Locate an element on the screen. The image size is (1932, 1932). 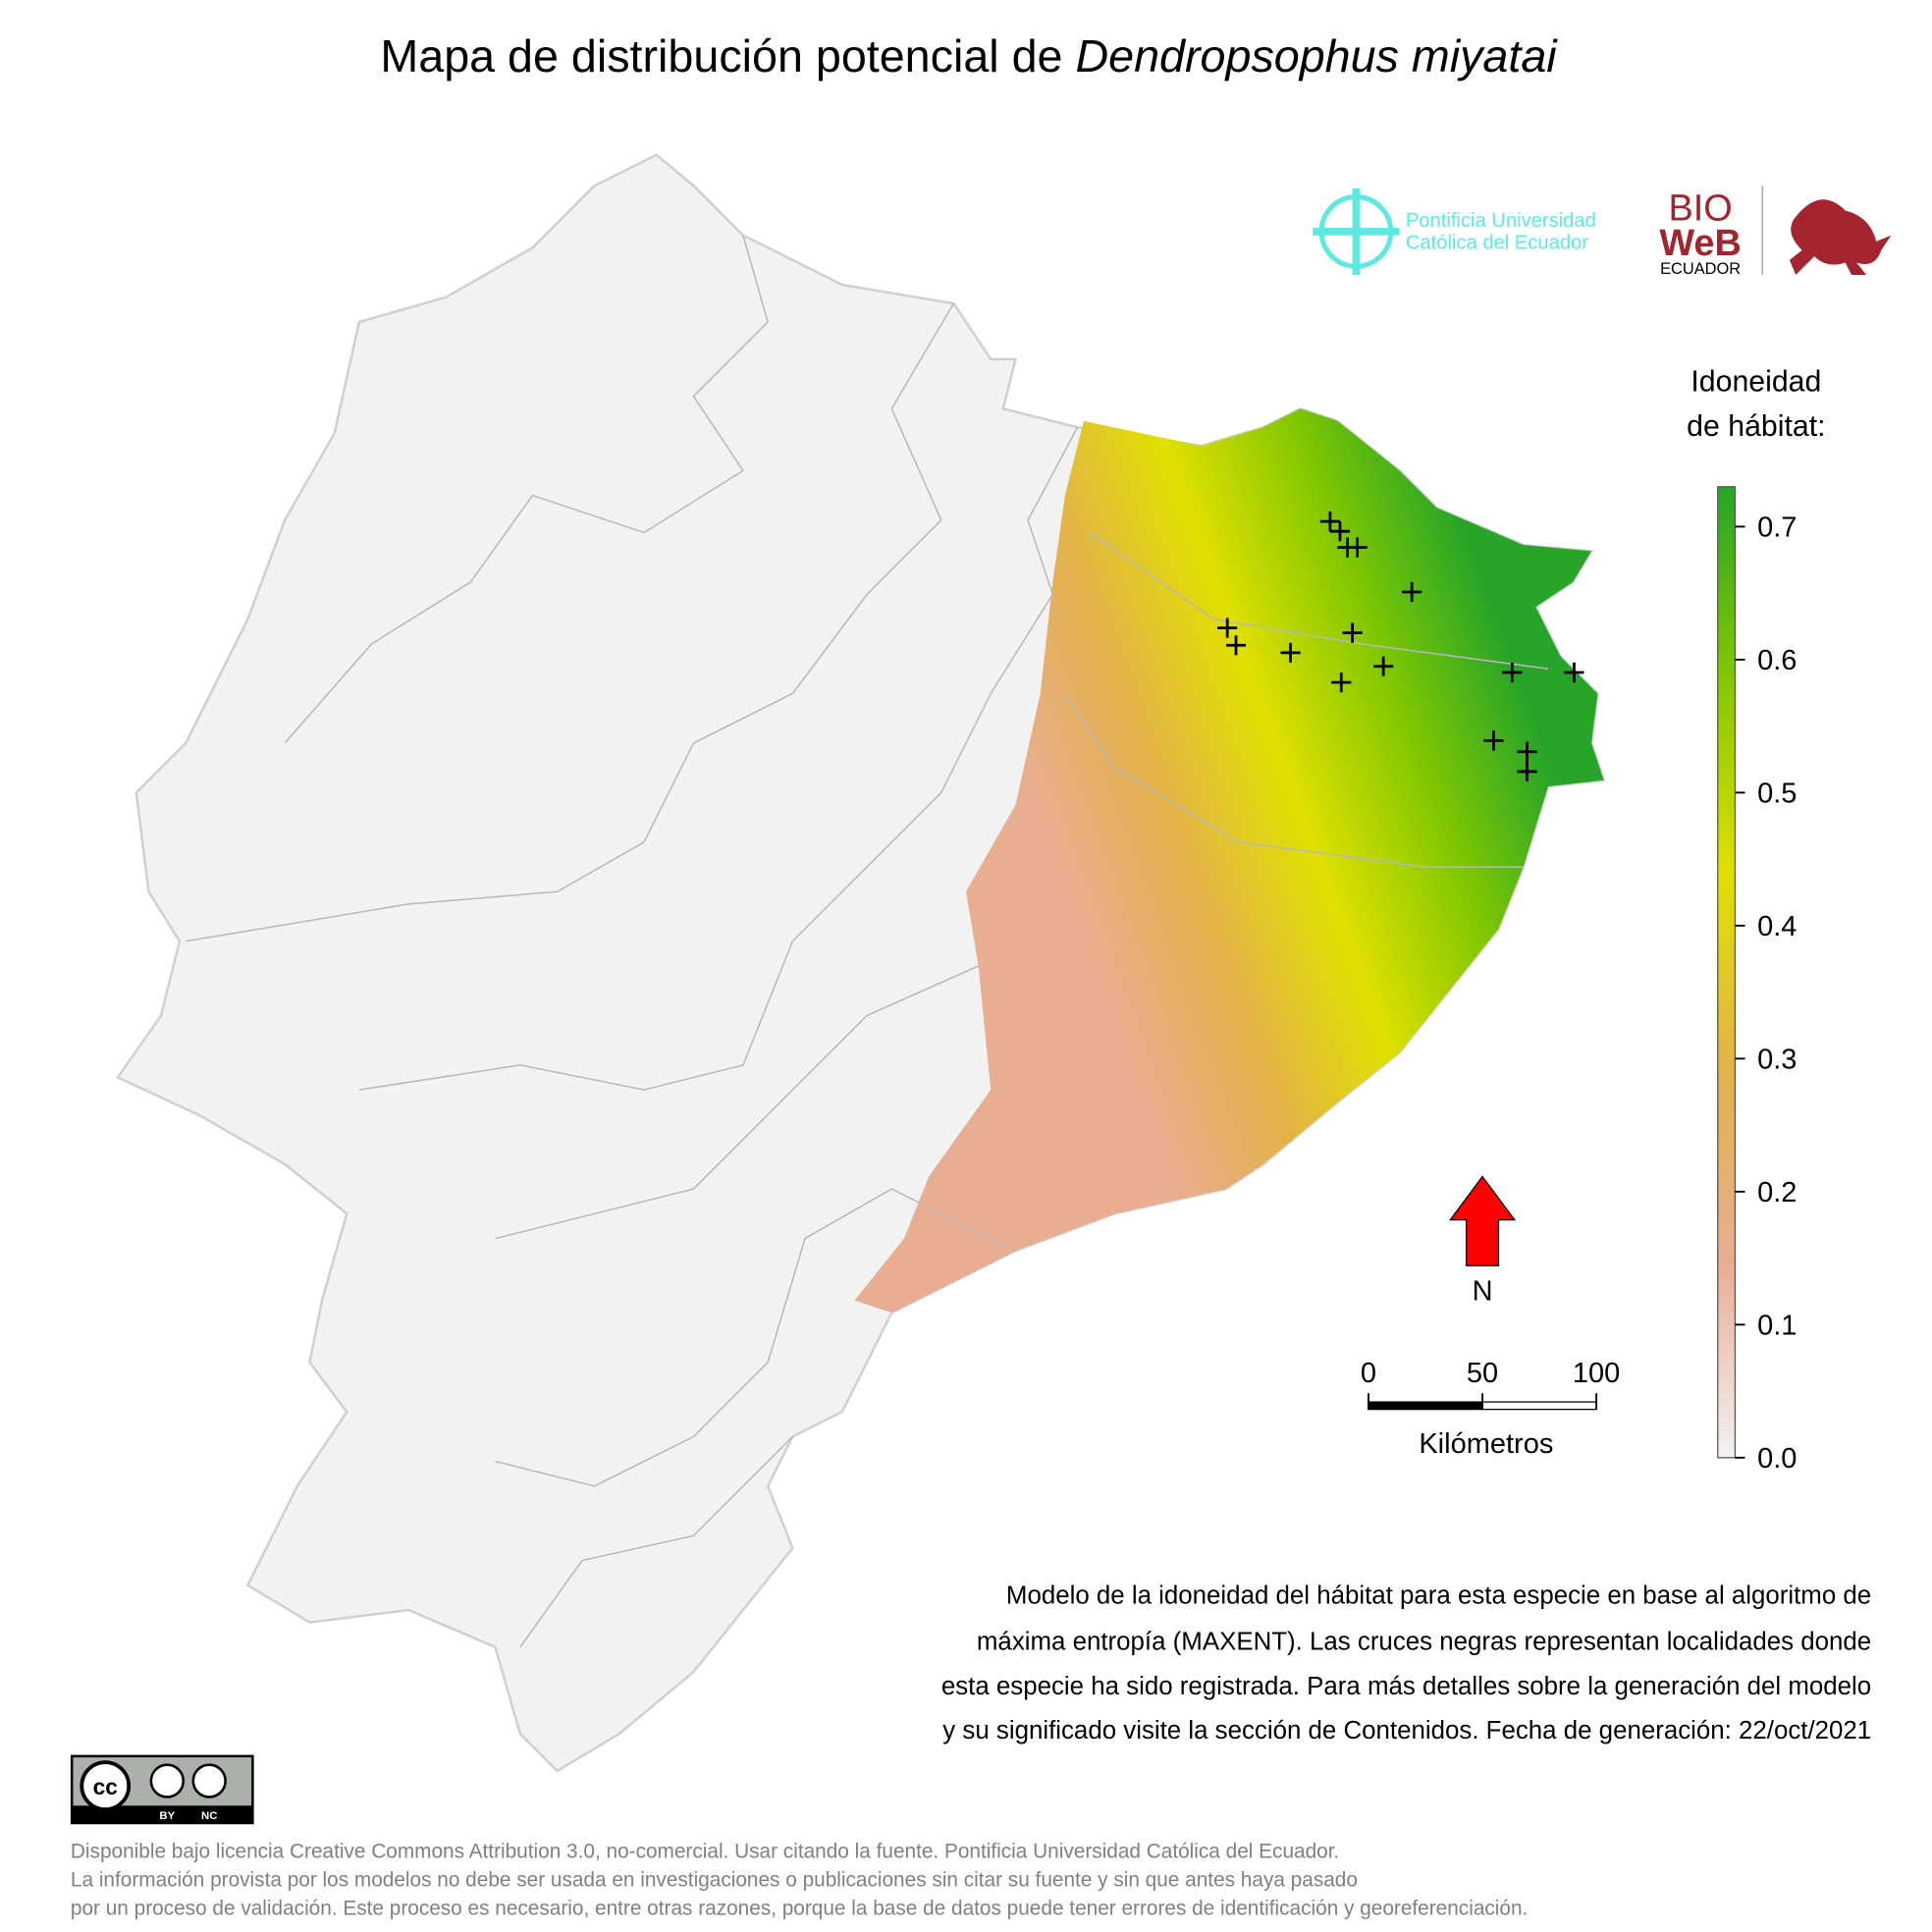
puce-name: Católica del Ecuador is located at coordinates (1497, 243).